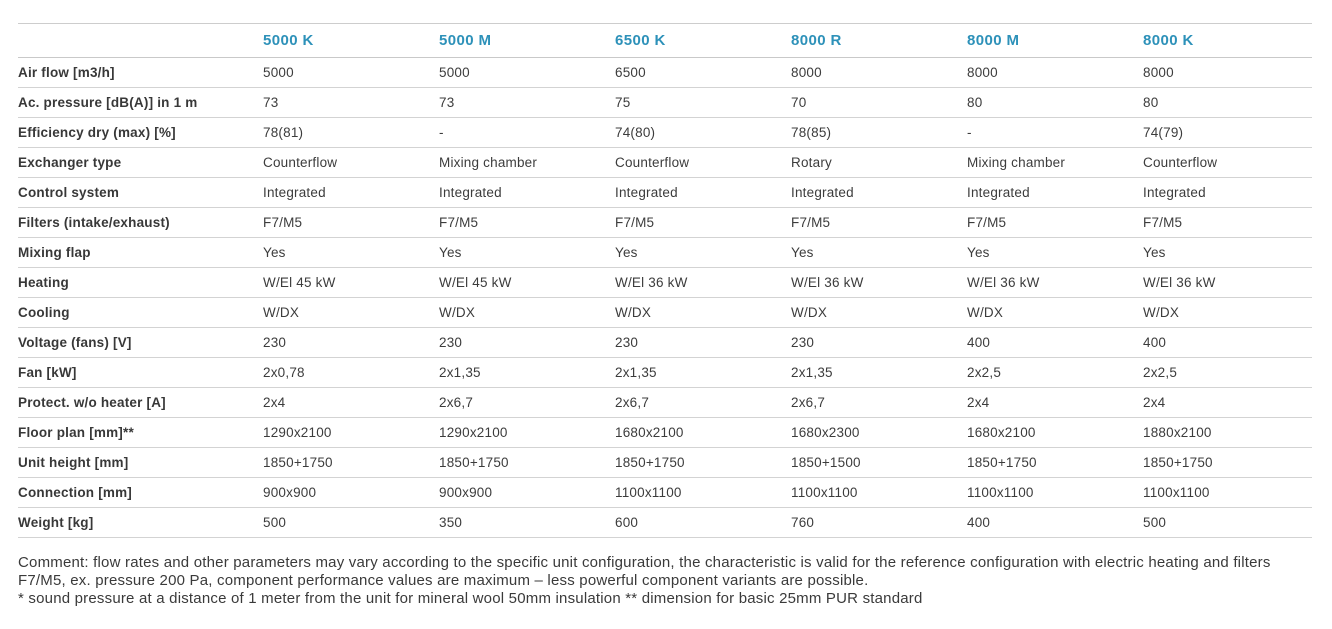  I want to click on cell-value: 2x2,5, so click(1227, 372).